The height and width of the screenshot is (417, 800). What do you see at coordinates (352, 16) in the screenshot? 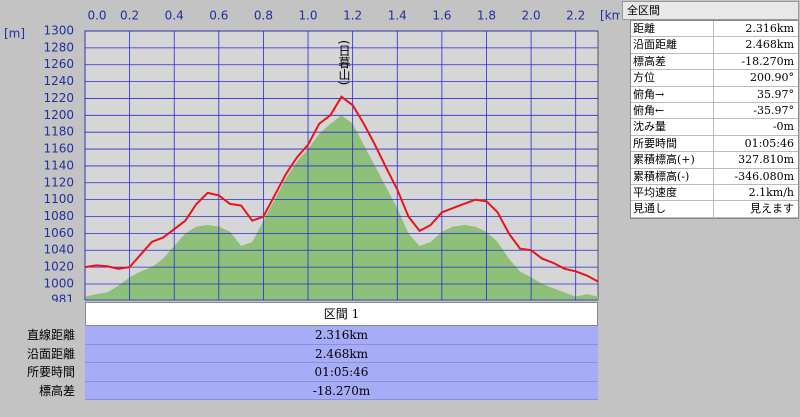
I see `x-tick-label: 1.2` at bounding box center [352, 16].